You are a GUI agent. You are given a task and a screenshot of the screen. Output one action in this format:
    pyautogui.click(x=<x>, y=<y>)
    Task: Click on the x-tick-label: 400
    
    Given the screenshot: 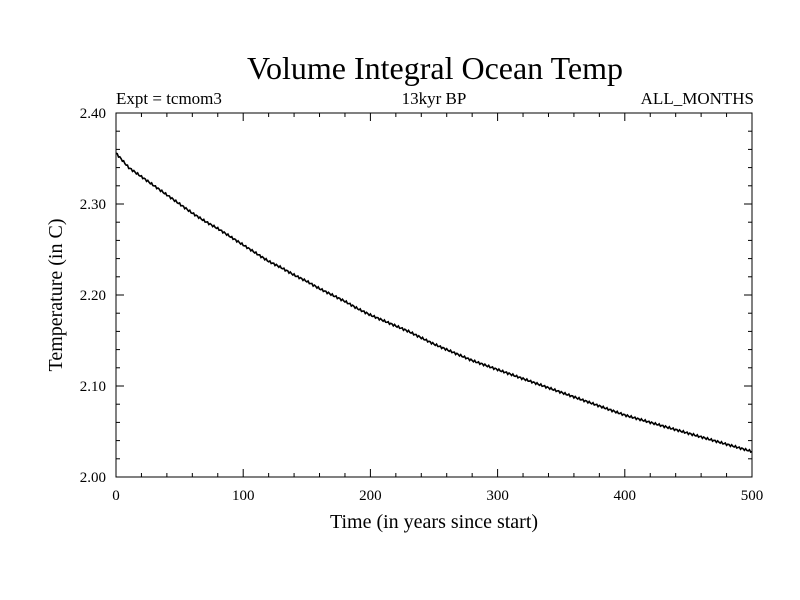 What is the action you would take?
    pyautogui.click(x=625, y=496)
    